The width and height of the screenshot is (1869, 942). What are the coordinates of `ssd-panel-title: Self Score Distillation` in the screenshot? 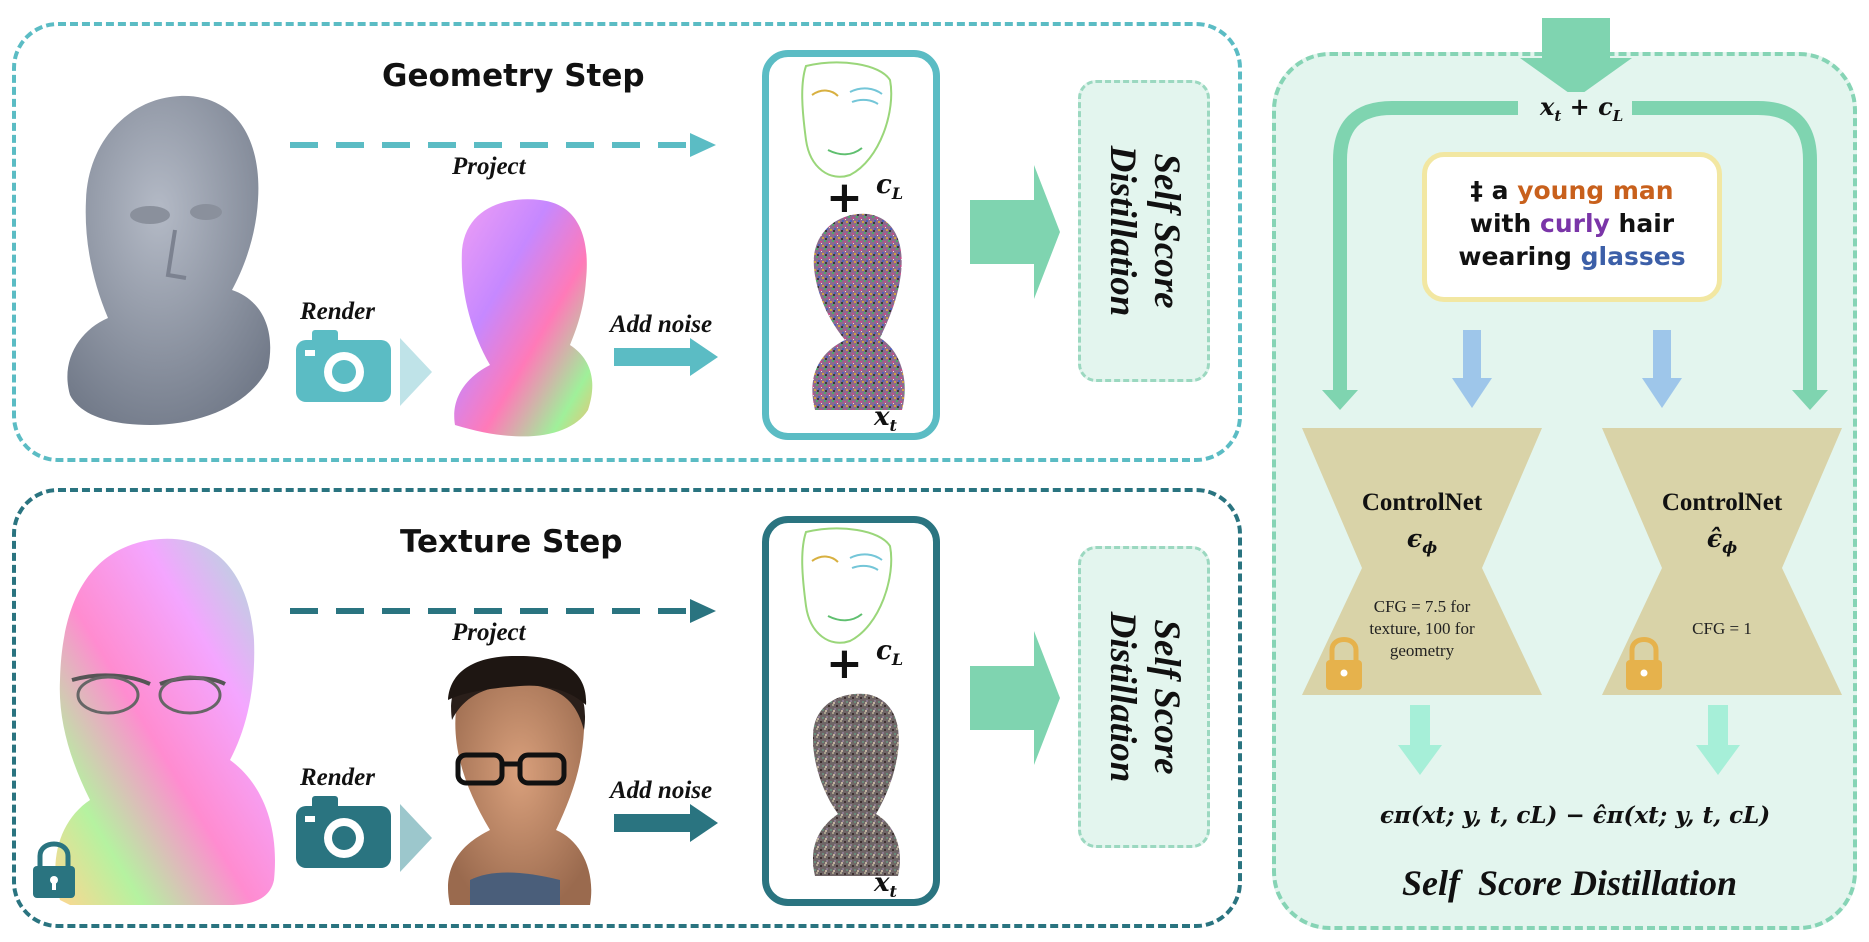 It's located at (1570, 883).